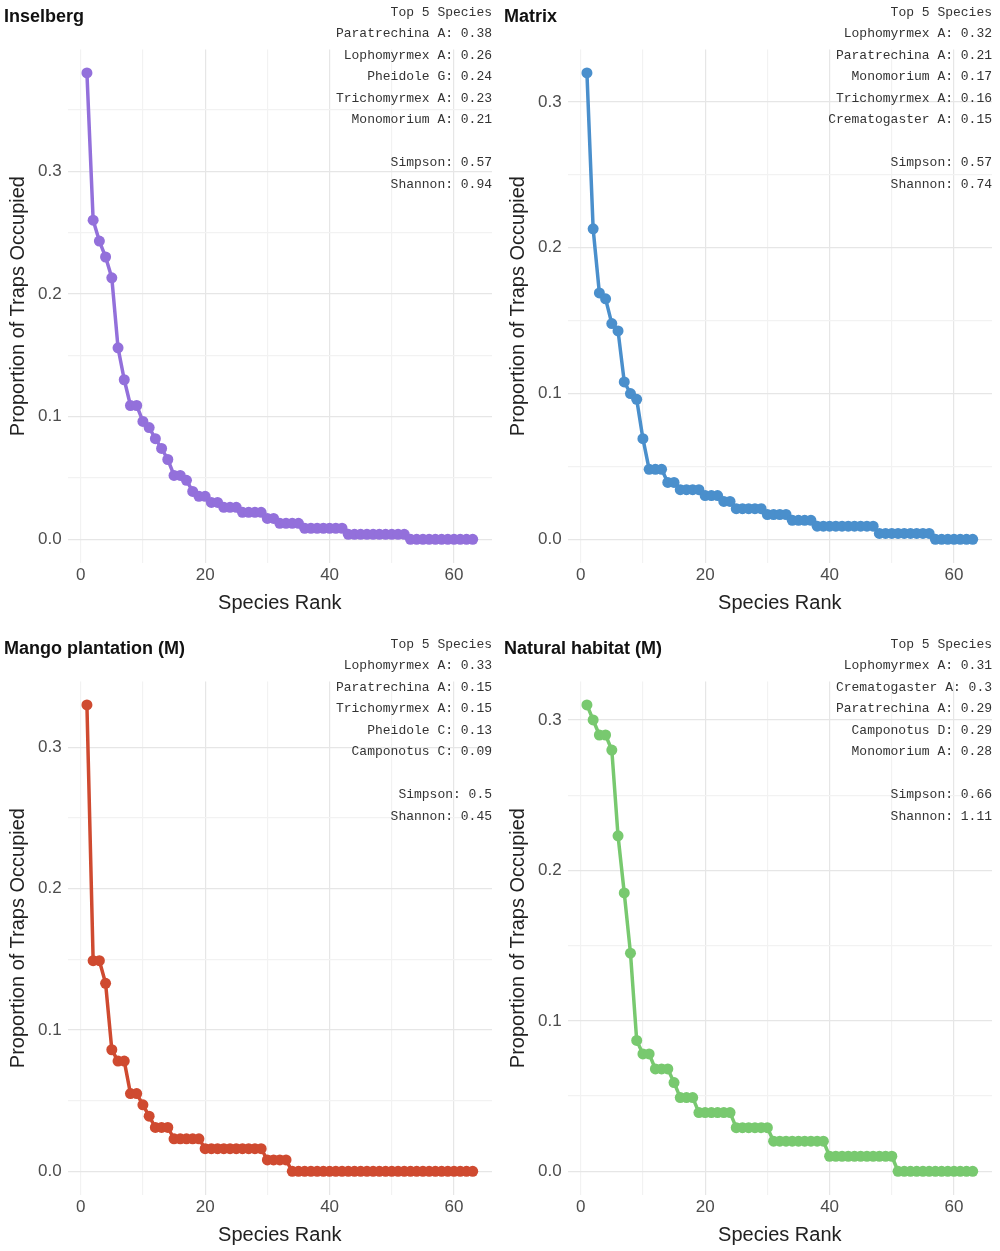 The height and width of the screenshot is (1251, 1000). What do you see at coordinates (445, 795) in the screenshot?
I see `annotation: Simpson: 0.5` at bounding box center [445, 795].